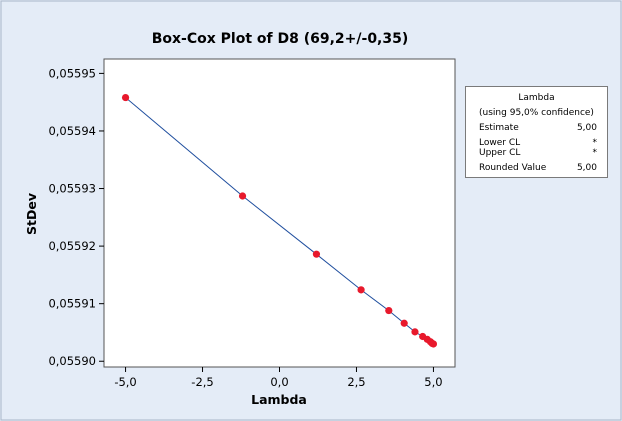 This screenshot has height=421, width=622. Describe the element at coordinates (538, 153) in the screenshot. I see `lambda-row-upper-cl: Upper CL *` at that location.